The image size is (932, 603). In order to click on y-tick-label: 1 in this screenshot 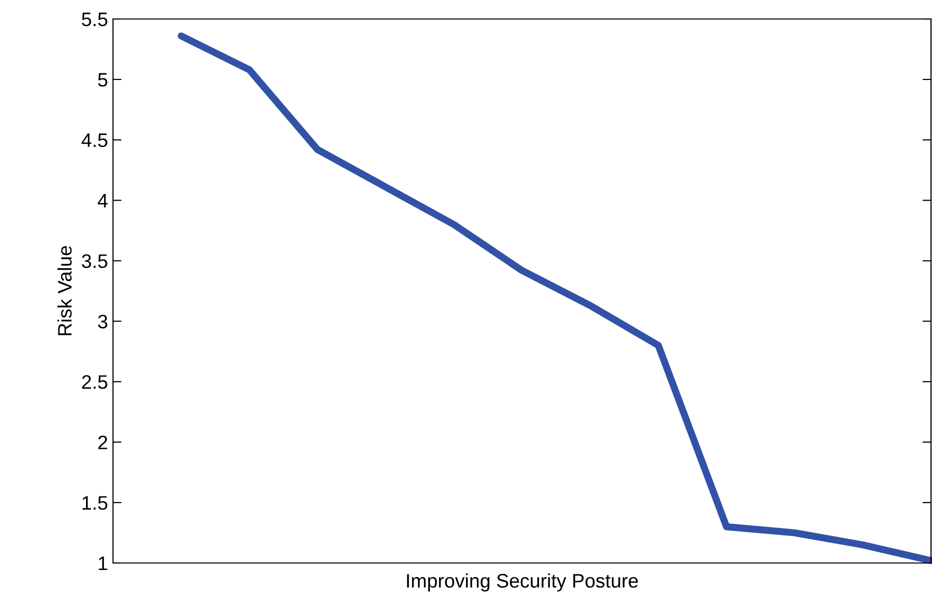, I will do `click(103, 563)`.